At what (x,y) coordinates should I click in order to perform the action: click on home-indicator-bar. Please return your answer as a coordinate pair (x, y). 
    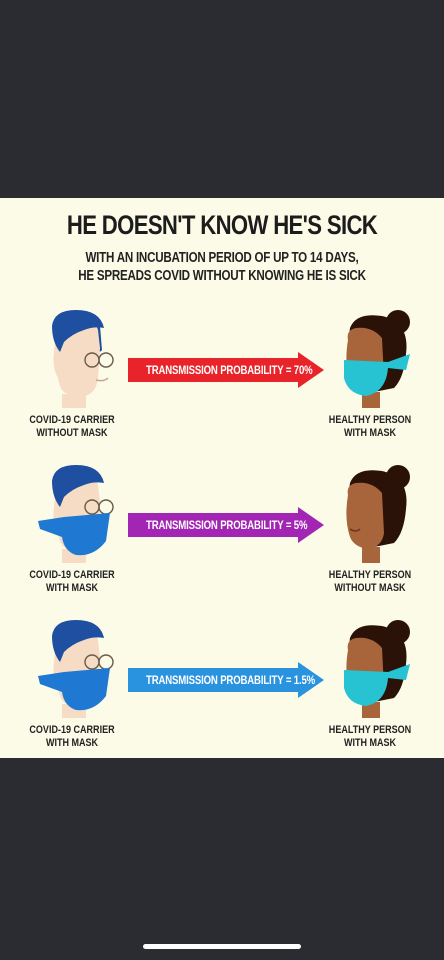
    Looking at the image, I should click on (222, 946).